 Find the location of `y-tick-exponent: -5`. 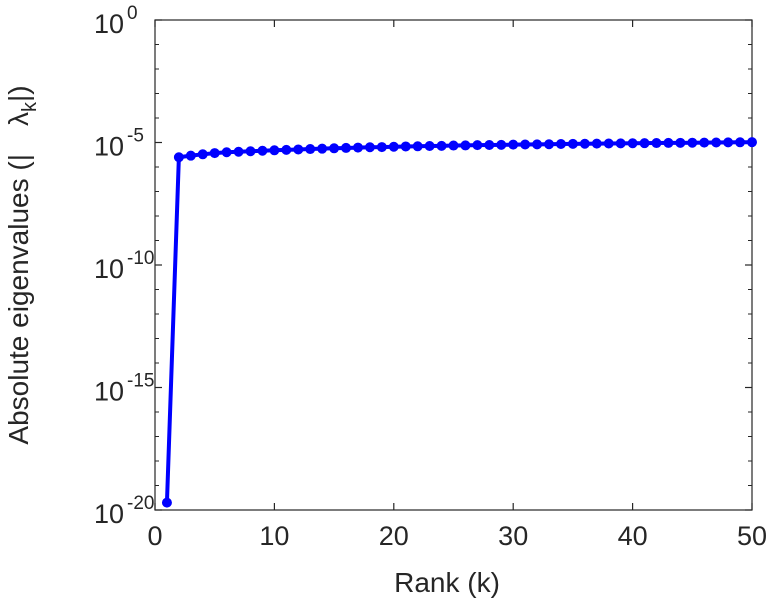

y-tick-exponent: -5 is located at coordinates (135, 136).